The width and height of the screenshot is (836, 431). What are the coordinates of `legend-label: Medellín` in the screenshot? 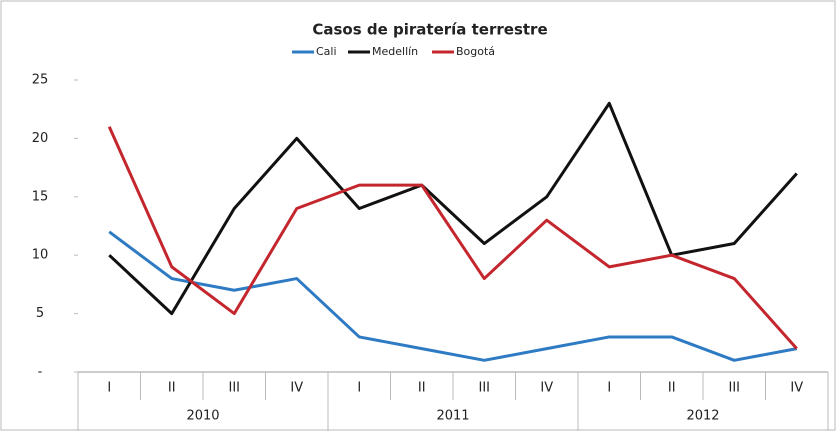 It's located at (395, 51).